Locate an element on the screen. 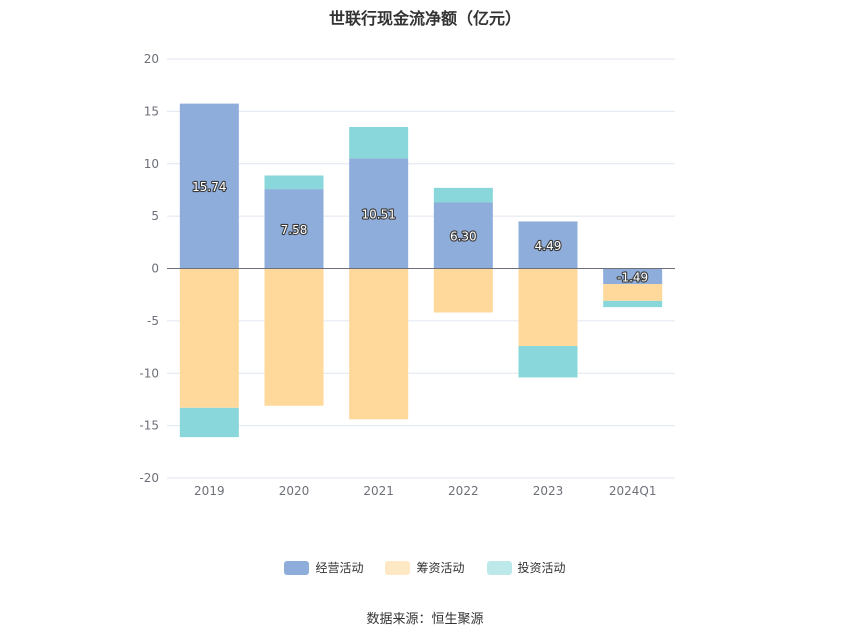  data-labels: 15.74 7.58 10.51 6.30 4.49 -1.49 is located at coordinates (420, 232).